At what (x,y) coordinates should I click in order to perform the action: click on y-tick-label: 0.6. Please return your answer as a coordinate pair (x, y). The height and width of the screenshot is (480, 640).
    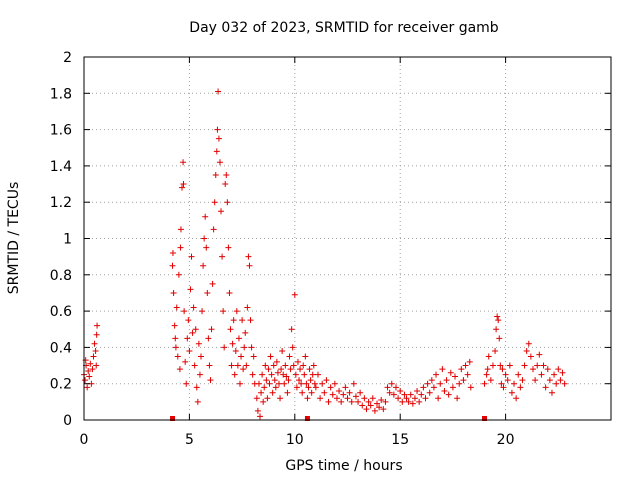
    Looking at the image, I should click on (61, 312).